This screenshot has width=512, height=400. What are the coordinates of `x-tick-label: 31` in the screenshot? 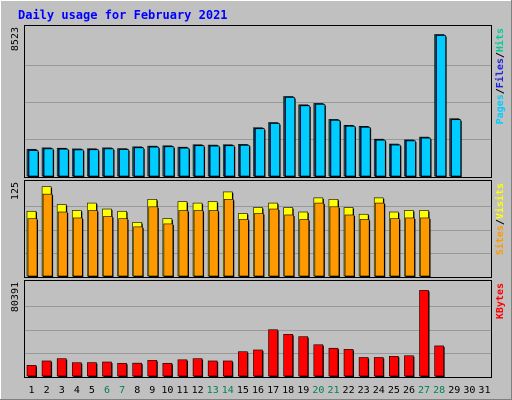 It's located at (484, 390).